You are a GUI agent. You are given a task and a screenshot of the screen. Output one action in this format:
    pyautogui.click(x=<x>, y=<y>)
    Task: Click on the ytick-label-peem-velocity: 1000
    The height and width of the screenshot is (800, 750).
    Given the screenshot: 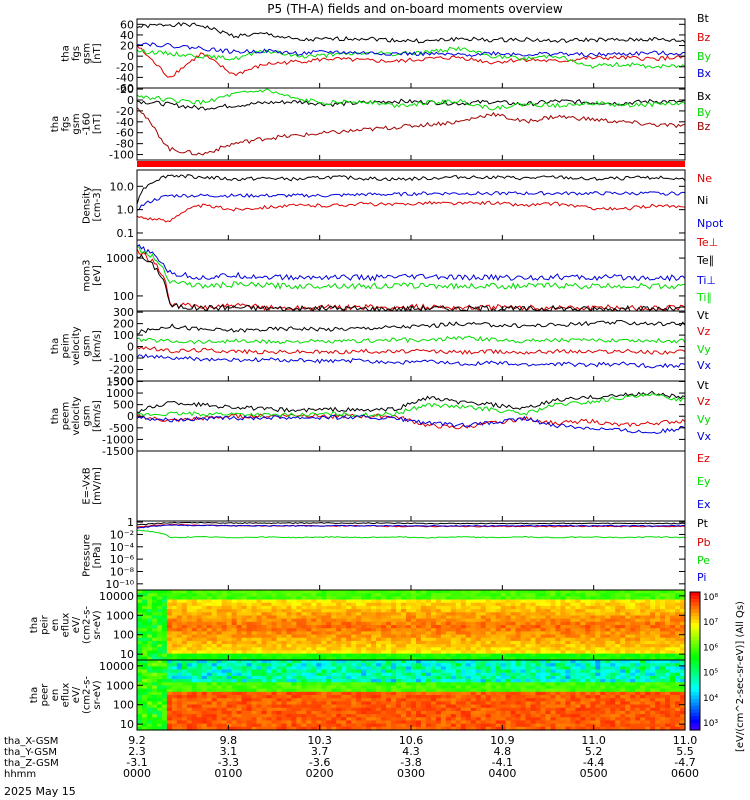 What is the action you would take?
    pyautogui.click(x=120, y=393)
    